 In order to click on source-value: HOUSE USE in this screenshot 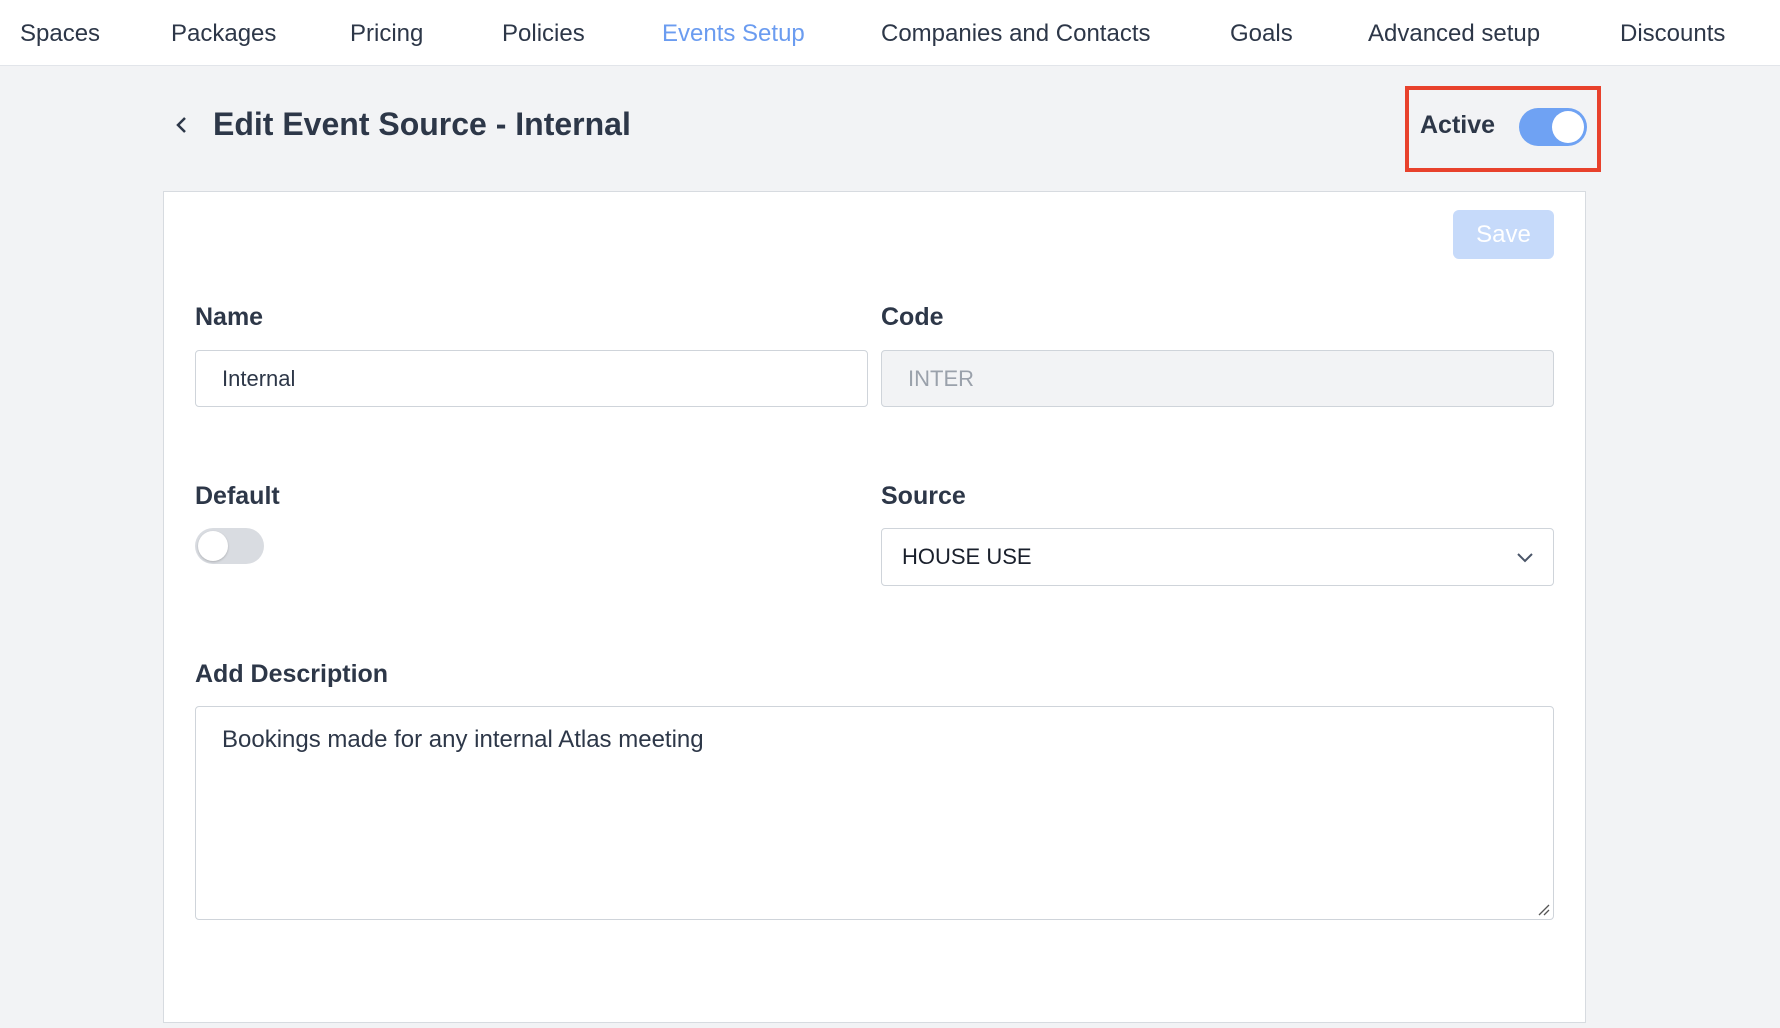, I will do `click(967, 556)`.